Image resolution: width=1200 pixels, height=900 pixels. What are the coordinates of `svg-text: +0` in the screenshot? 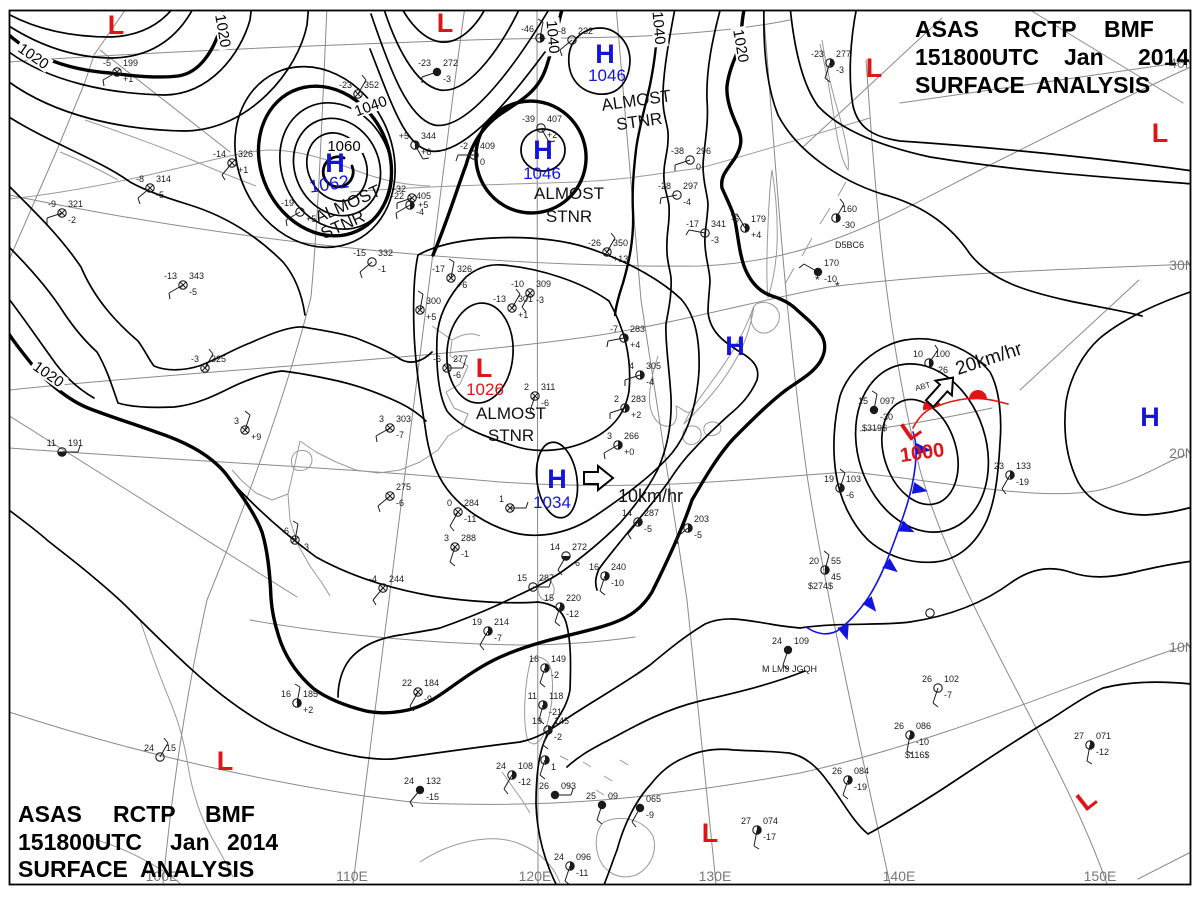 It's located at (629, 452).